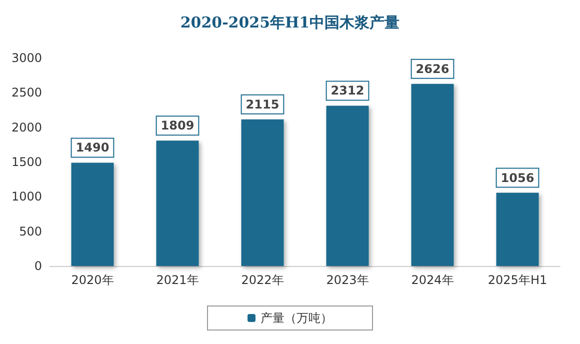  What do you see at coordinates (432, 280) in the screenshot?
I see `x-tick-label: 2024年` at bounding box center [432, 280].